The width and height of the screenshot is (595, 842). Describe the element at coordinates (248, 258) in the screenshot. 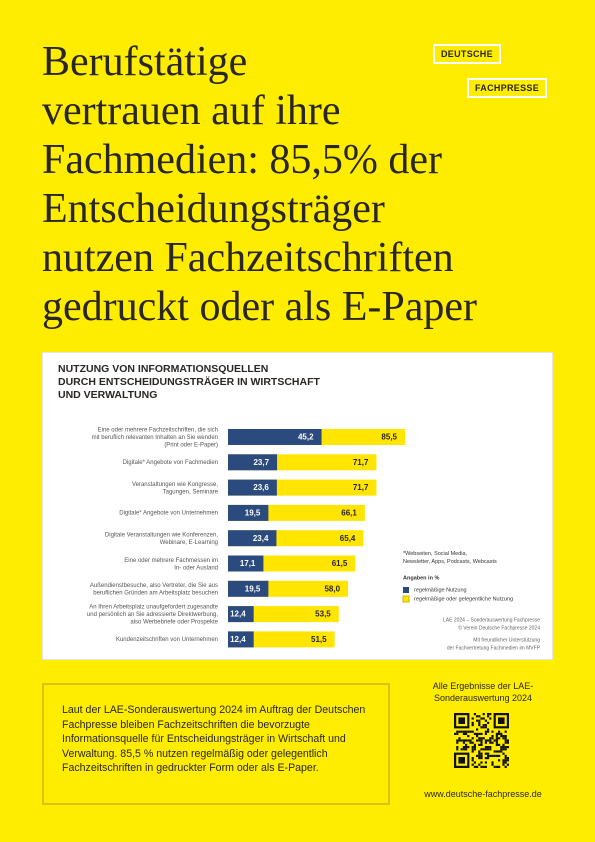

I see `title-line: nutzen Fachzeitschriften` at that location.